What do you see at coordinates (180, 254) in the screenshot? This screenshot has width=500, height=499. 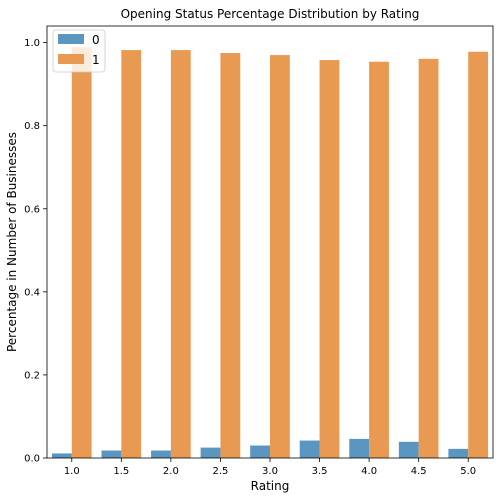 I see `bar-series-1-2.0` at bounding box center [180, 254].